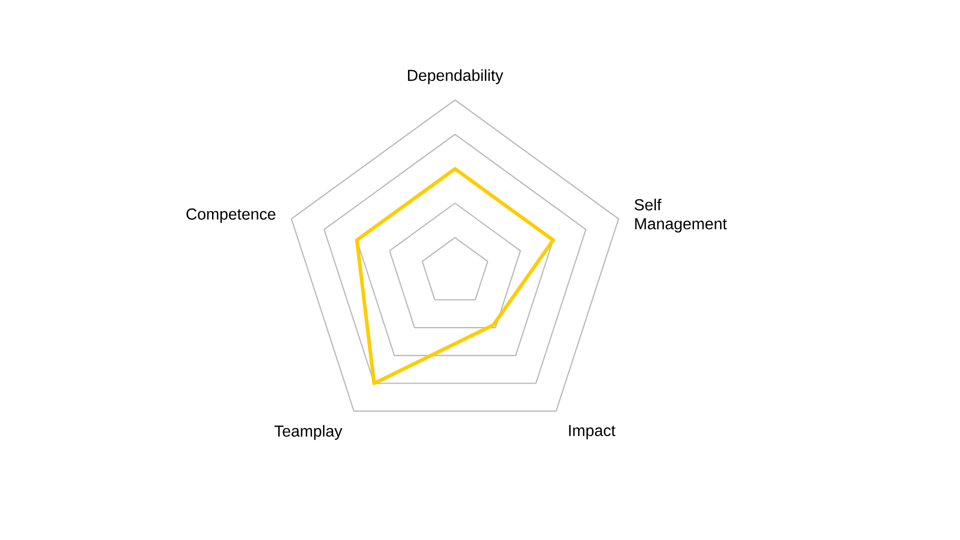  I want to click on spoke-label: Dependability, so click(456, 76).